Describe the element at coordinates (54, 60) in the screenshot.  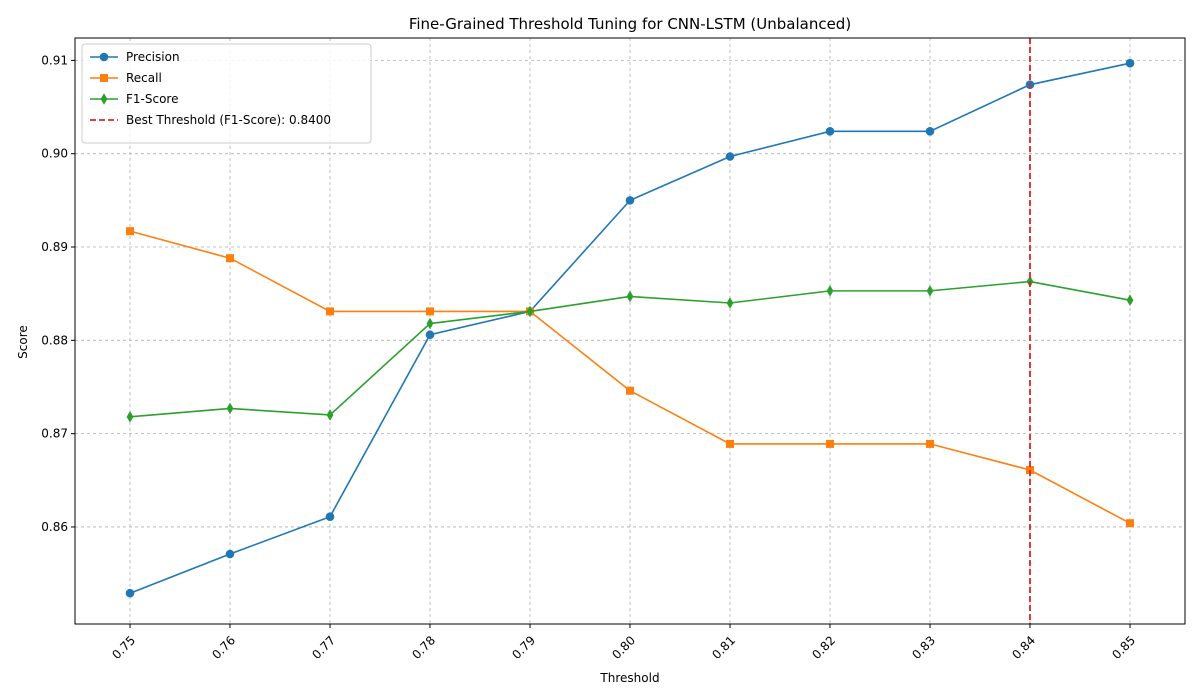
I see `y-tick-label: 0.91` at that location.